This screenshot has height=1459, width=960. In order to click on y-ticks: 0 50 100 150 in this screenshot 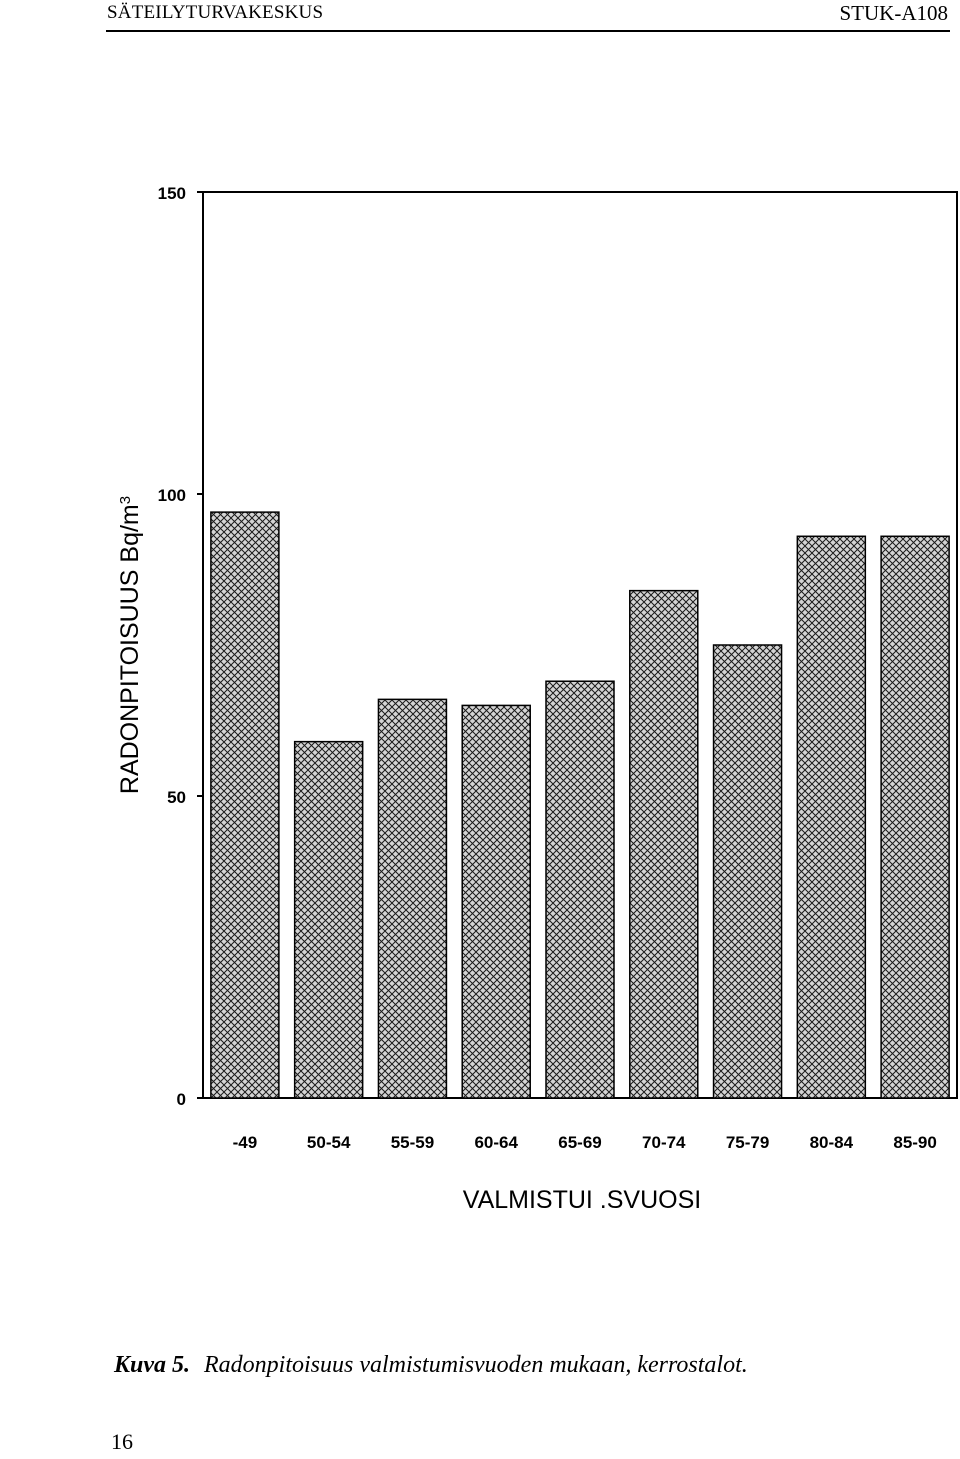, I will do `click(180, 646)`.